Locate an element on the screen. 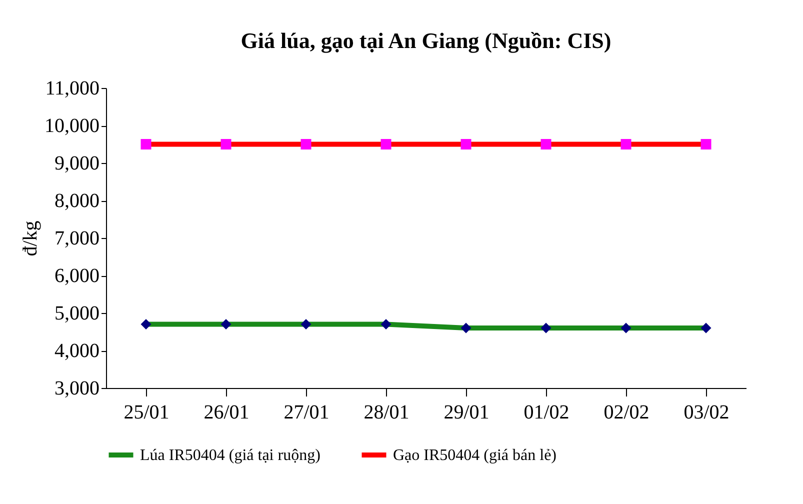  y-tick-label: 4,000 is located at coordinates (77, 351).